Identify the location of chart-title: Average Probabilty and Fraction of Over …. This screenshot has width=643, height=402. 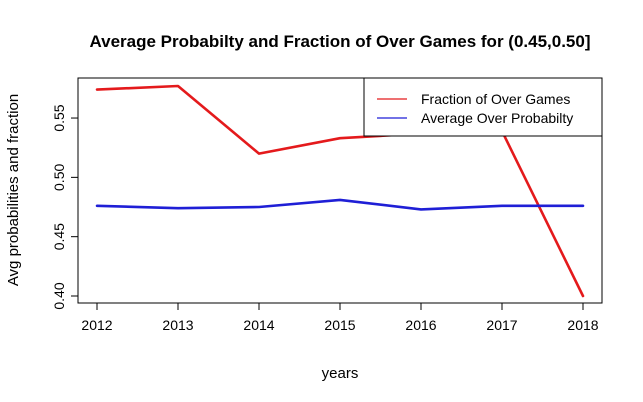
(339, 41).